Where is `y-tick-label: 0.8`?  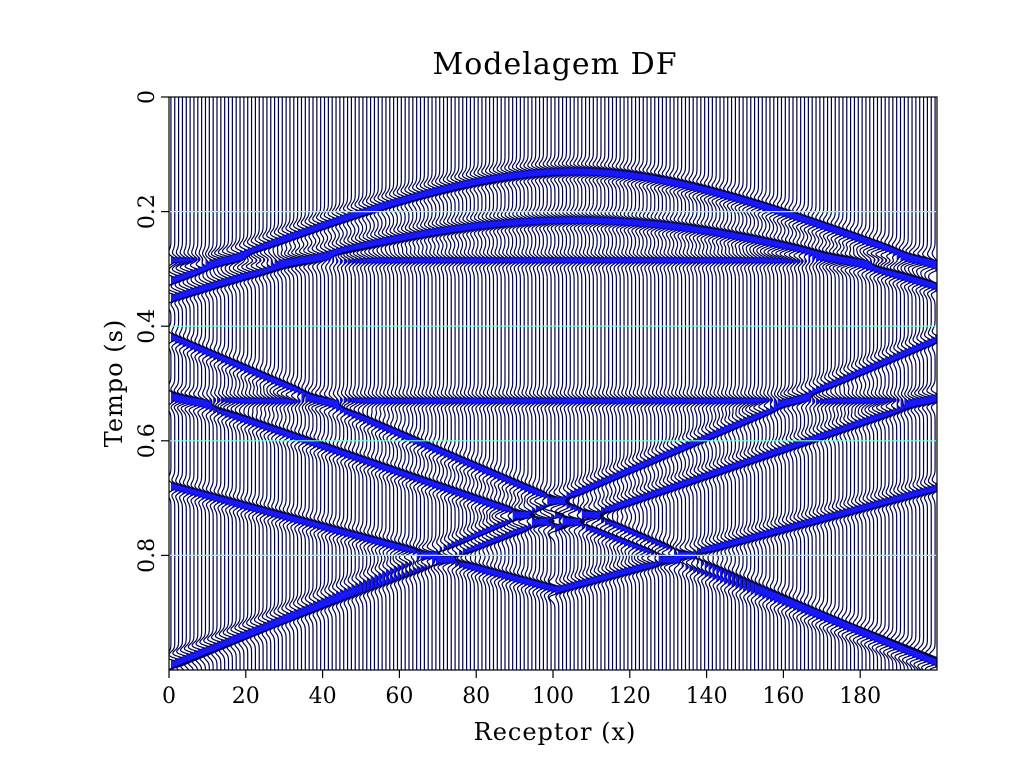 y-tick-label: 0.8 is located at coordinates (147, 555).